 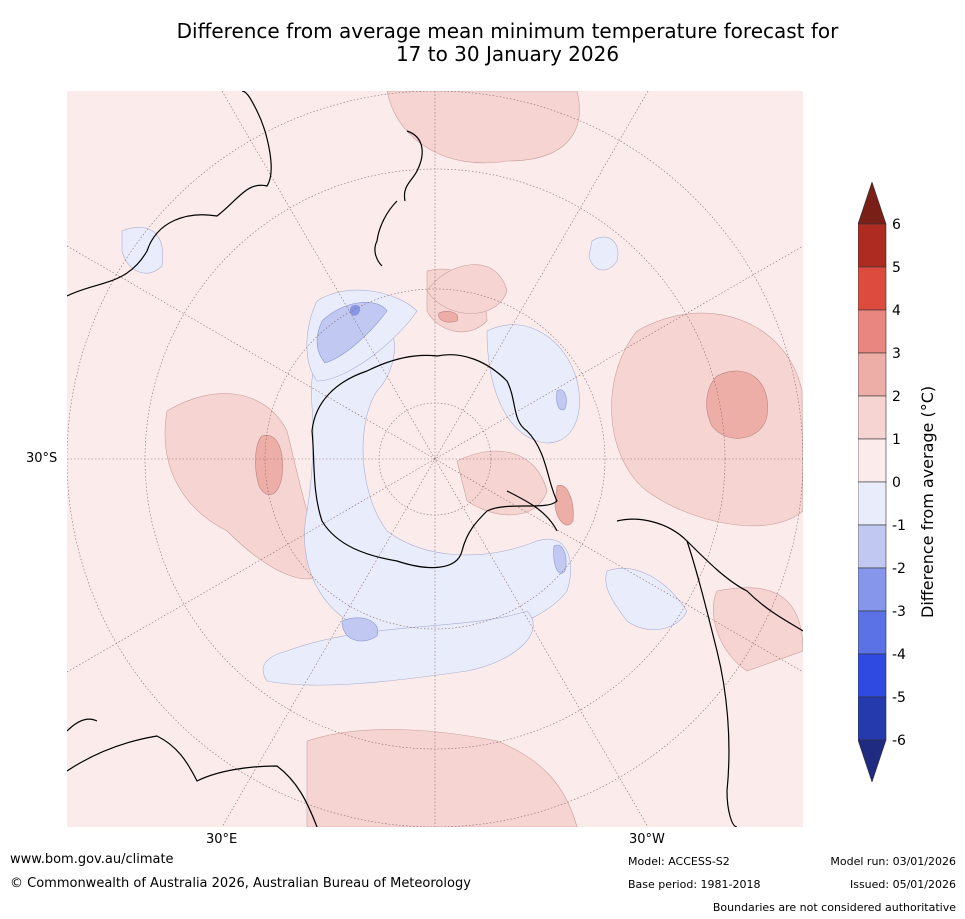 What do you see at coordinates (899, 698) in the screenshot?
I see `colorbar-tick: -5` at bounding box center [899, 698].